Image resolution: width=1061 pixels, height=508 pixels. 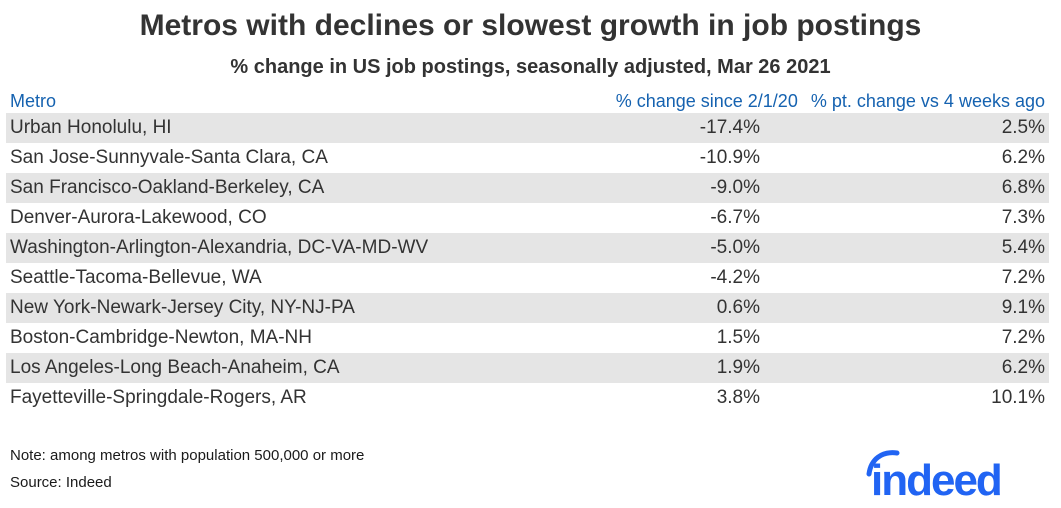 I want to click on pt-change-cell: 5.4%, so click(x=1023, y=247).